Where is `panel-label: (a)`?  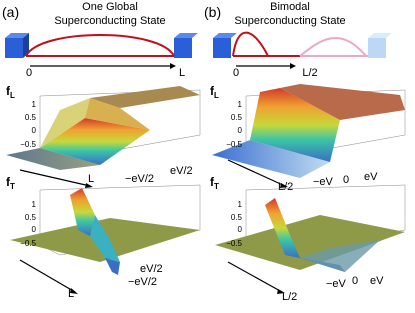
panel-label: (a) is located at coordinates (10, 12).